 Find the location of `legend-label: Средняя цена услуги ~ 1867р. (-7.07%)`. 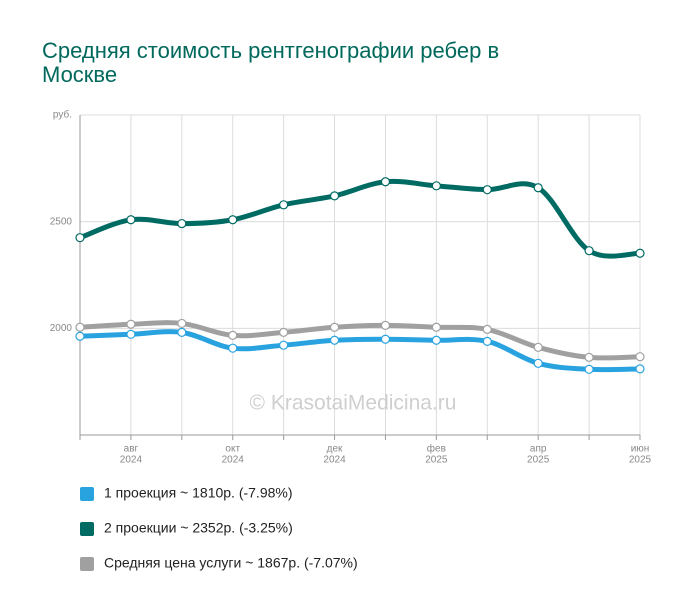

legend-label: Средняя цена услуги ~ 1867р. (-7.07%) is located at coordinates (231, 563).